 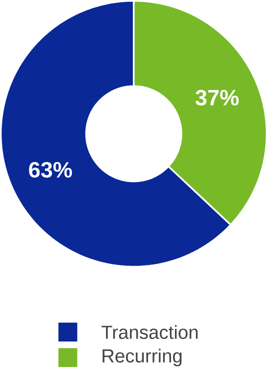 I want to click on legend-label: Transaction, so click(x=150, y=332).